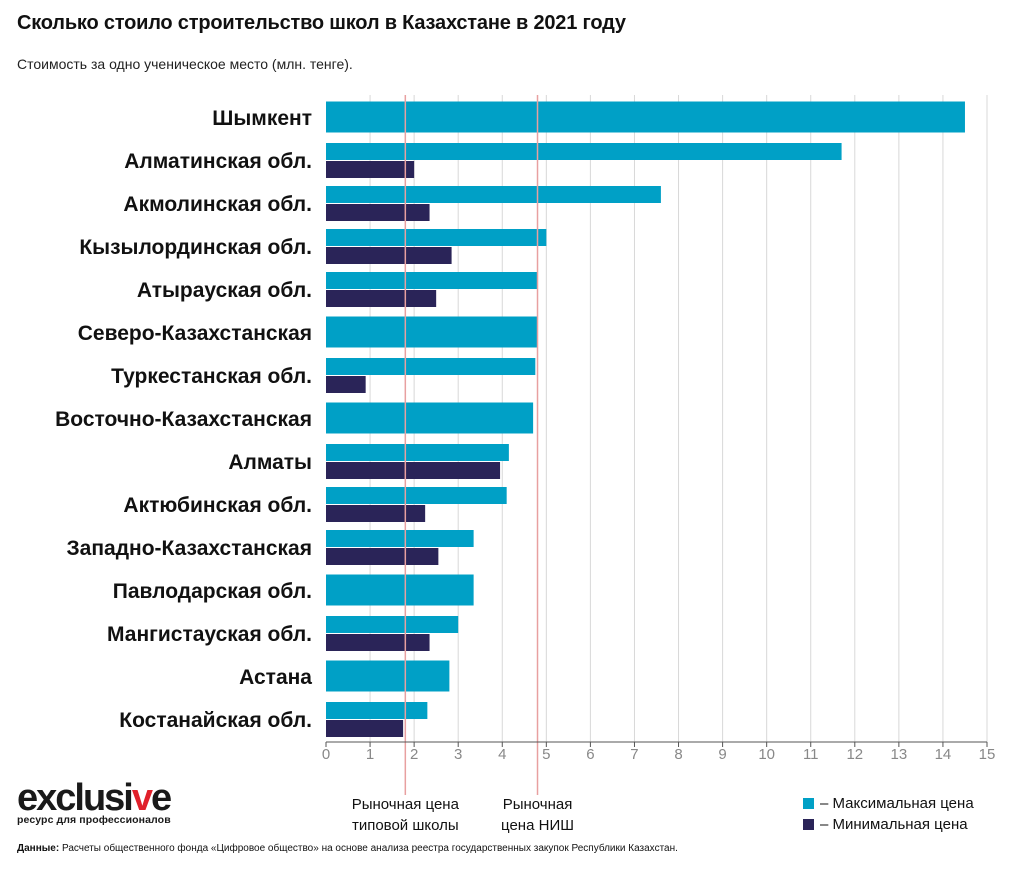  Describe the element at coordinates (217, 505) in the screenshot. I see `category-label: Актюбинская обл.` at that location.